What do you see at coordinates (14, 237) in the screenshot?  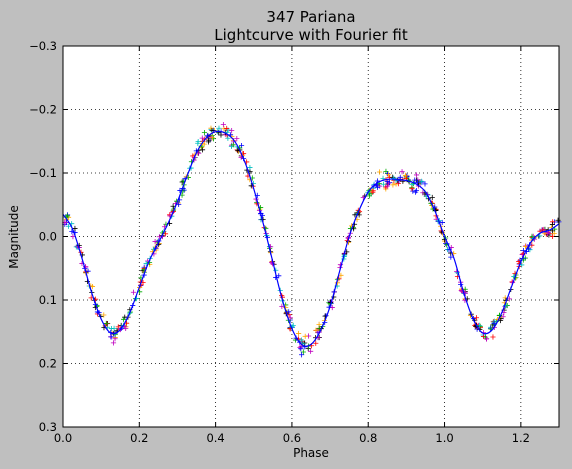 I see `y-axis-label: Magnitude` at bounding box center [14, 237].